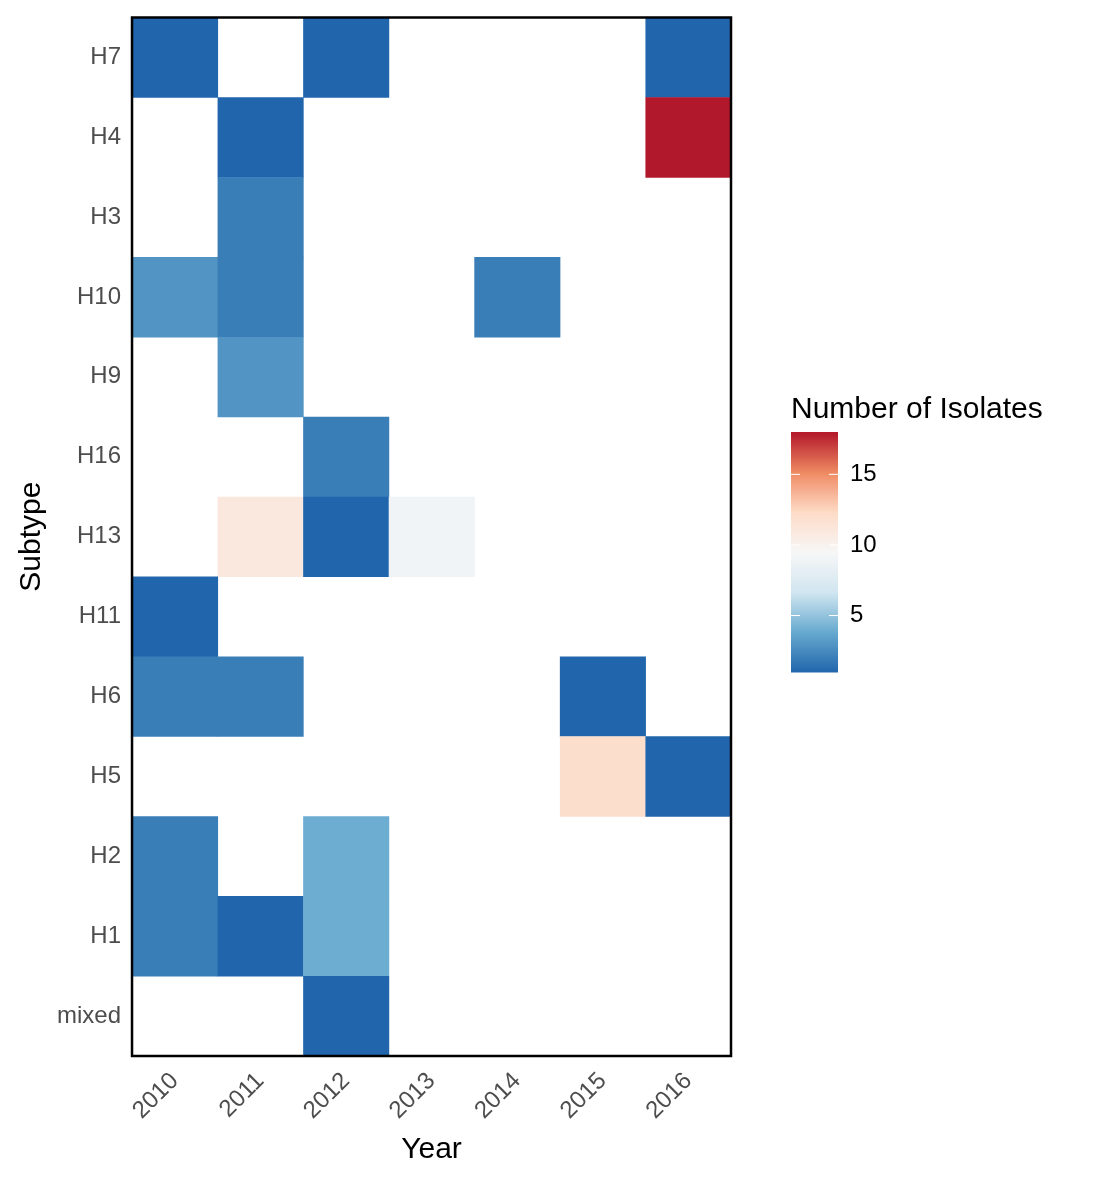  Describe the element at coordinates (106, 695) in the screenshot. I see `y-tick-label: H6` at that location.